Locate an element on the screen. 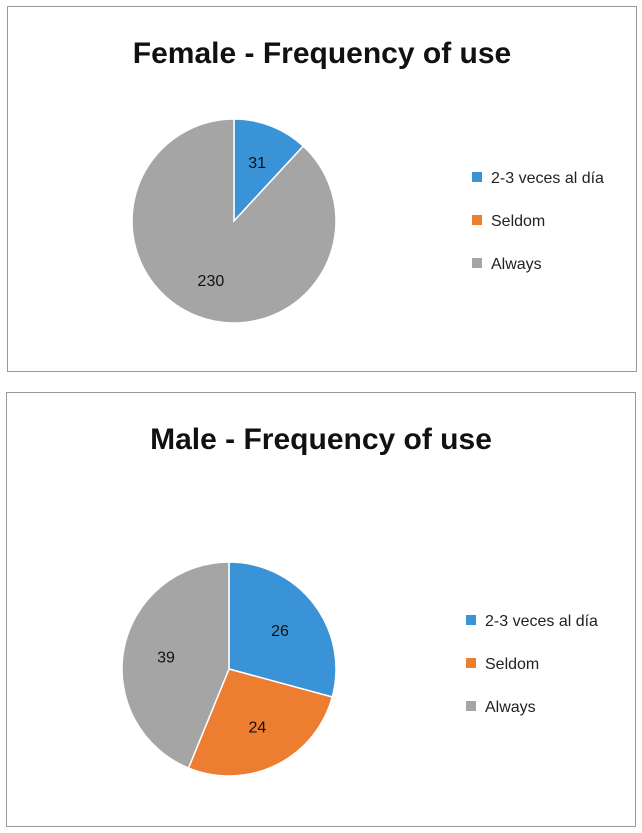 The width and height of the screenshot is (642, 833). data-label: 39 is located at coordinates (166, 658).